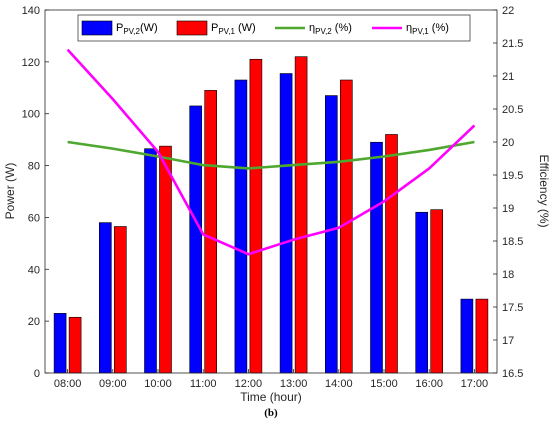 The height and width of the screenshot is (425, 550). Describe the element at coordinates (31, 115) in the screenshot. I see `y-tick-label: 100` at that location.